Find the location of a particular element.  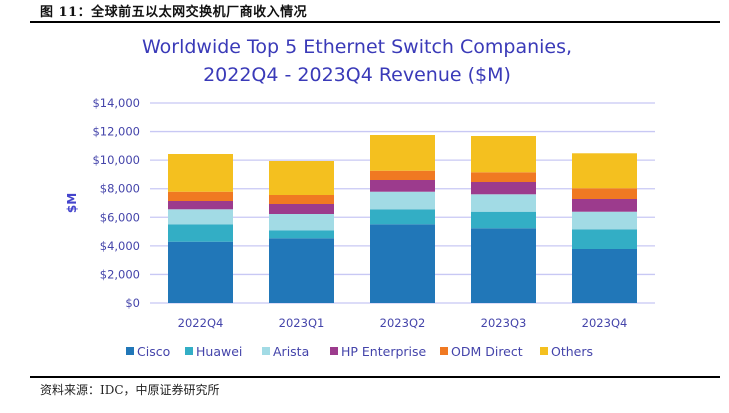

source-note: 资料来源：IDC，中原证券研究所 is located at coordinates (130, 390).